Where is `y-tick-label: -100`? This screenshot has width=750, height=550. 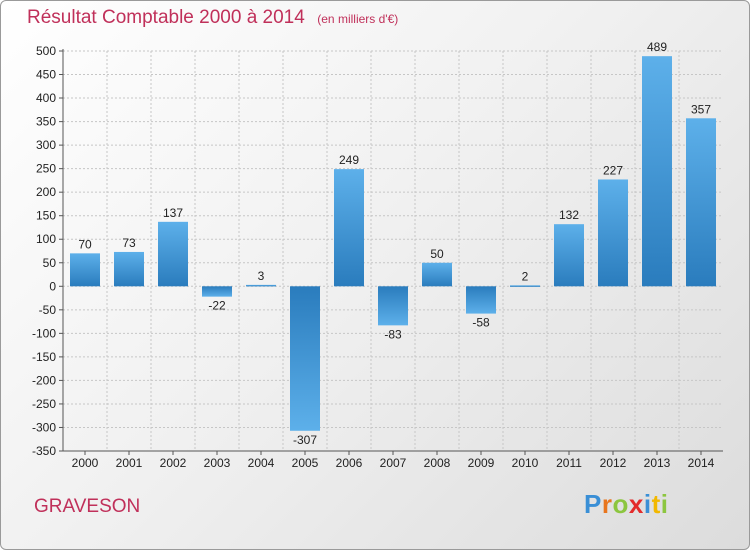
y-tick-label: -100 is located at coordinates (44, 333).